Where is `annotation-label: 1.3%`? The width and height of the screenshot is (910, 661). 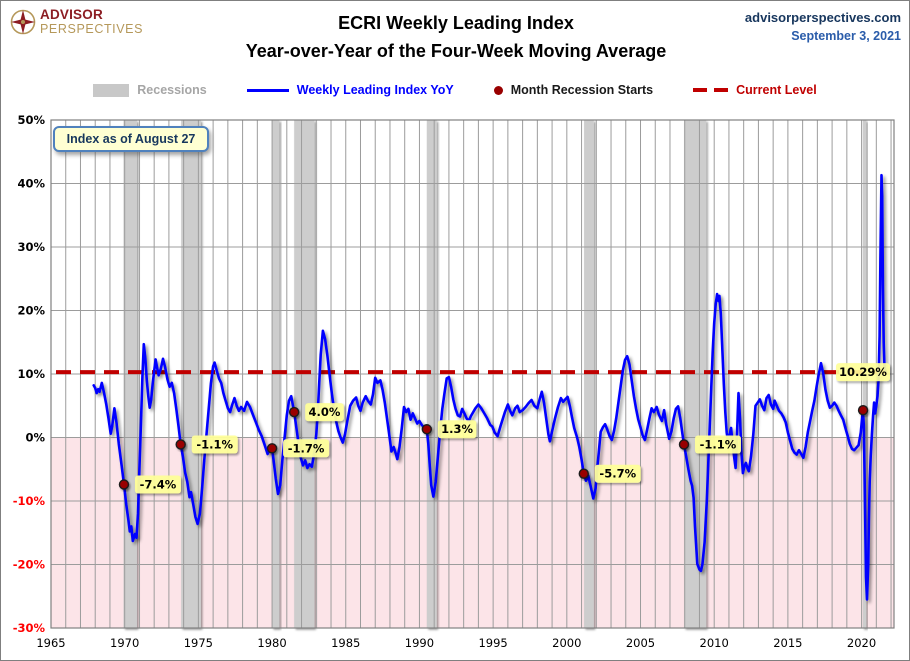 annotation-label: 1.3% is located at coordinates (457, 429).